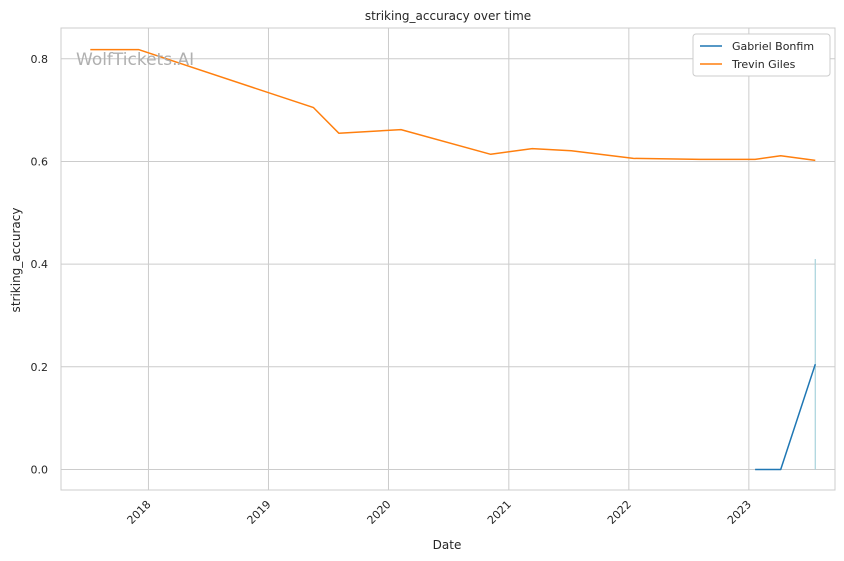  I want to click on y-tick-label: 0.8, so click(40, 59).